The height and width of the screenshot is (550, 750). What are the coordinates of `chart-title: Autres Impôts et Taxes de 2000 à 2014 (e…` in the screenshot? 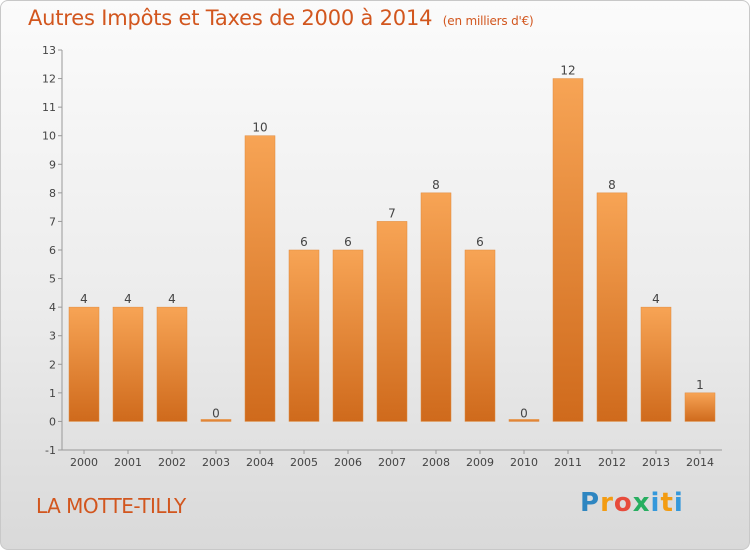 It's located at (281, 18).